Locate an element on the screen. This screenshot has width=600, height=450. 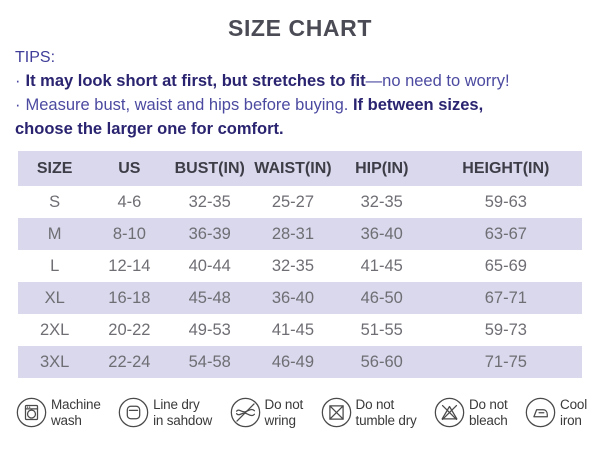
cell-hip: 56-60 is located at coordinates (381, 361).